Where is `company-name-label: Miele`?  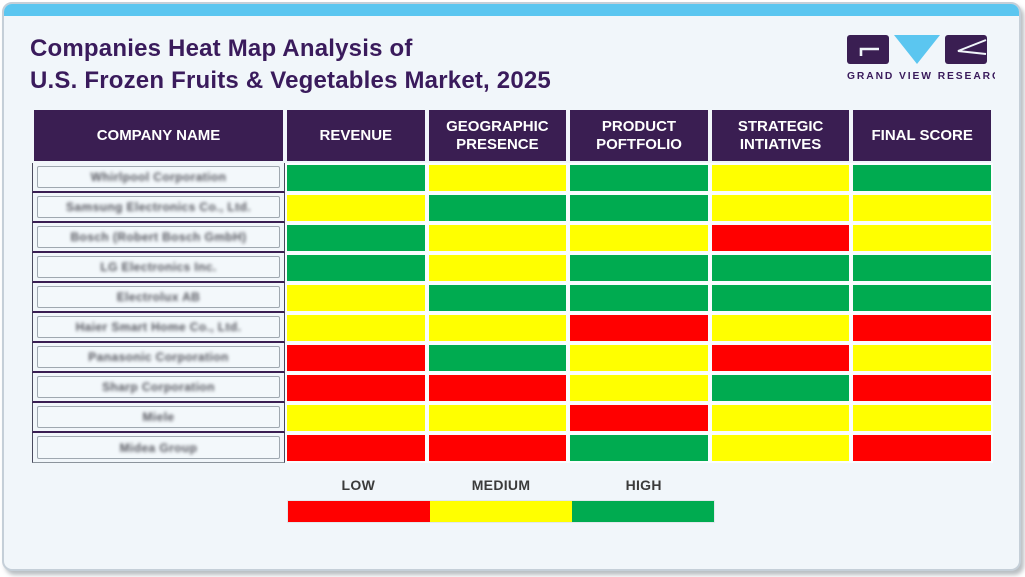
company-name-label: Miele is located at coordinates (158, 417).